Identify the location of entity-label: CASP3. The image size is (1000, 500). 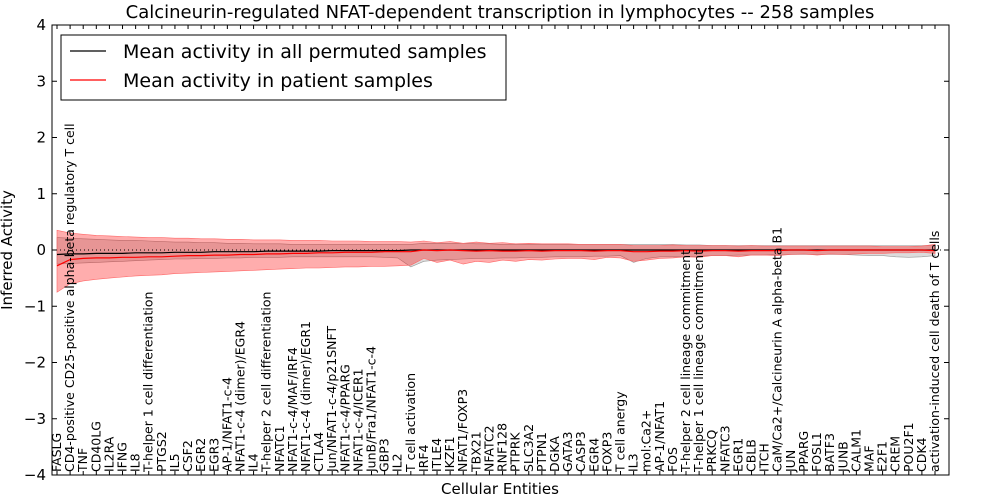
(580, 451).